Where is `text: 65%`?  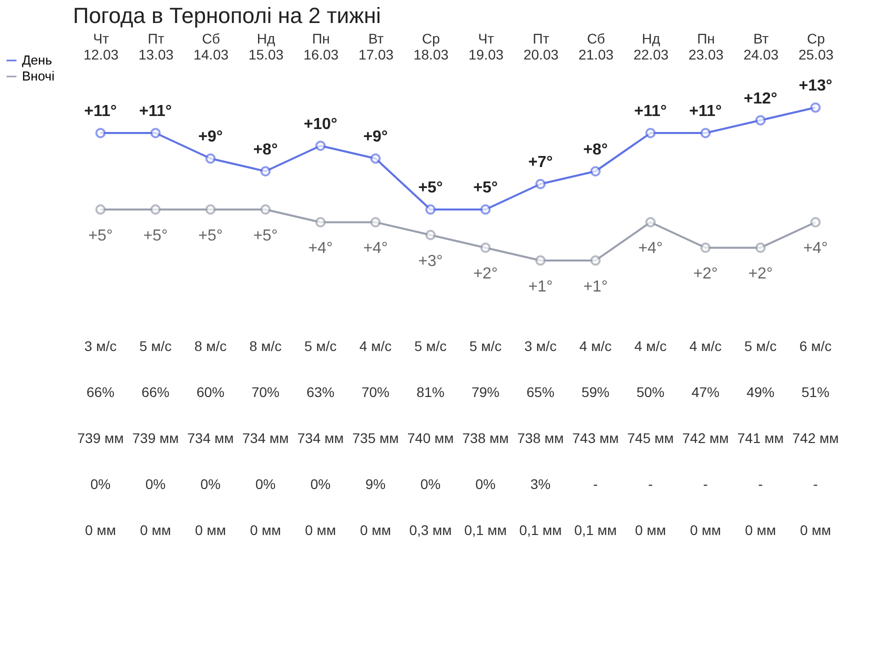 text: 65% is located at coordinates (540, 392).